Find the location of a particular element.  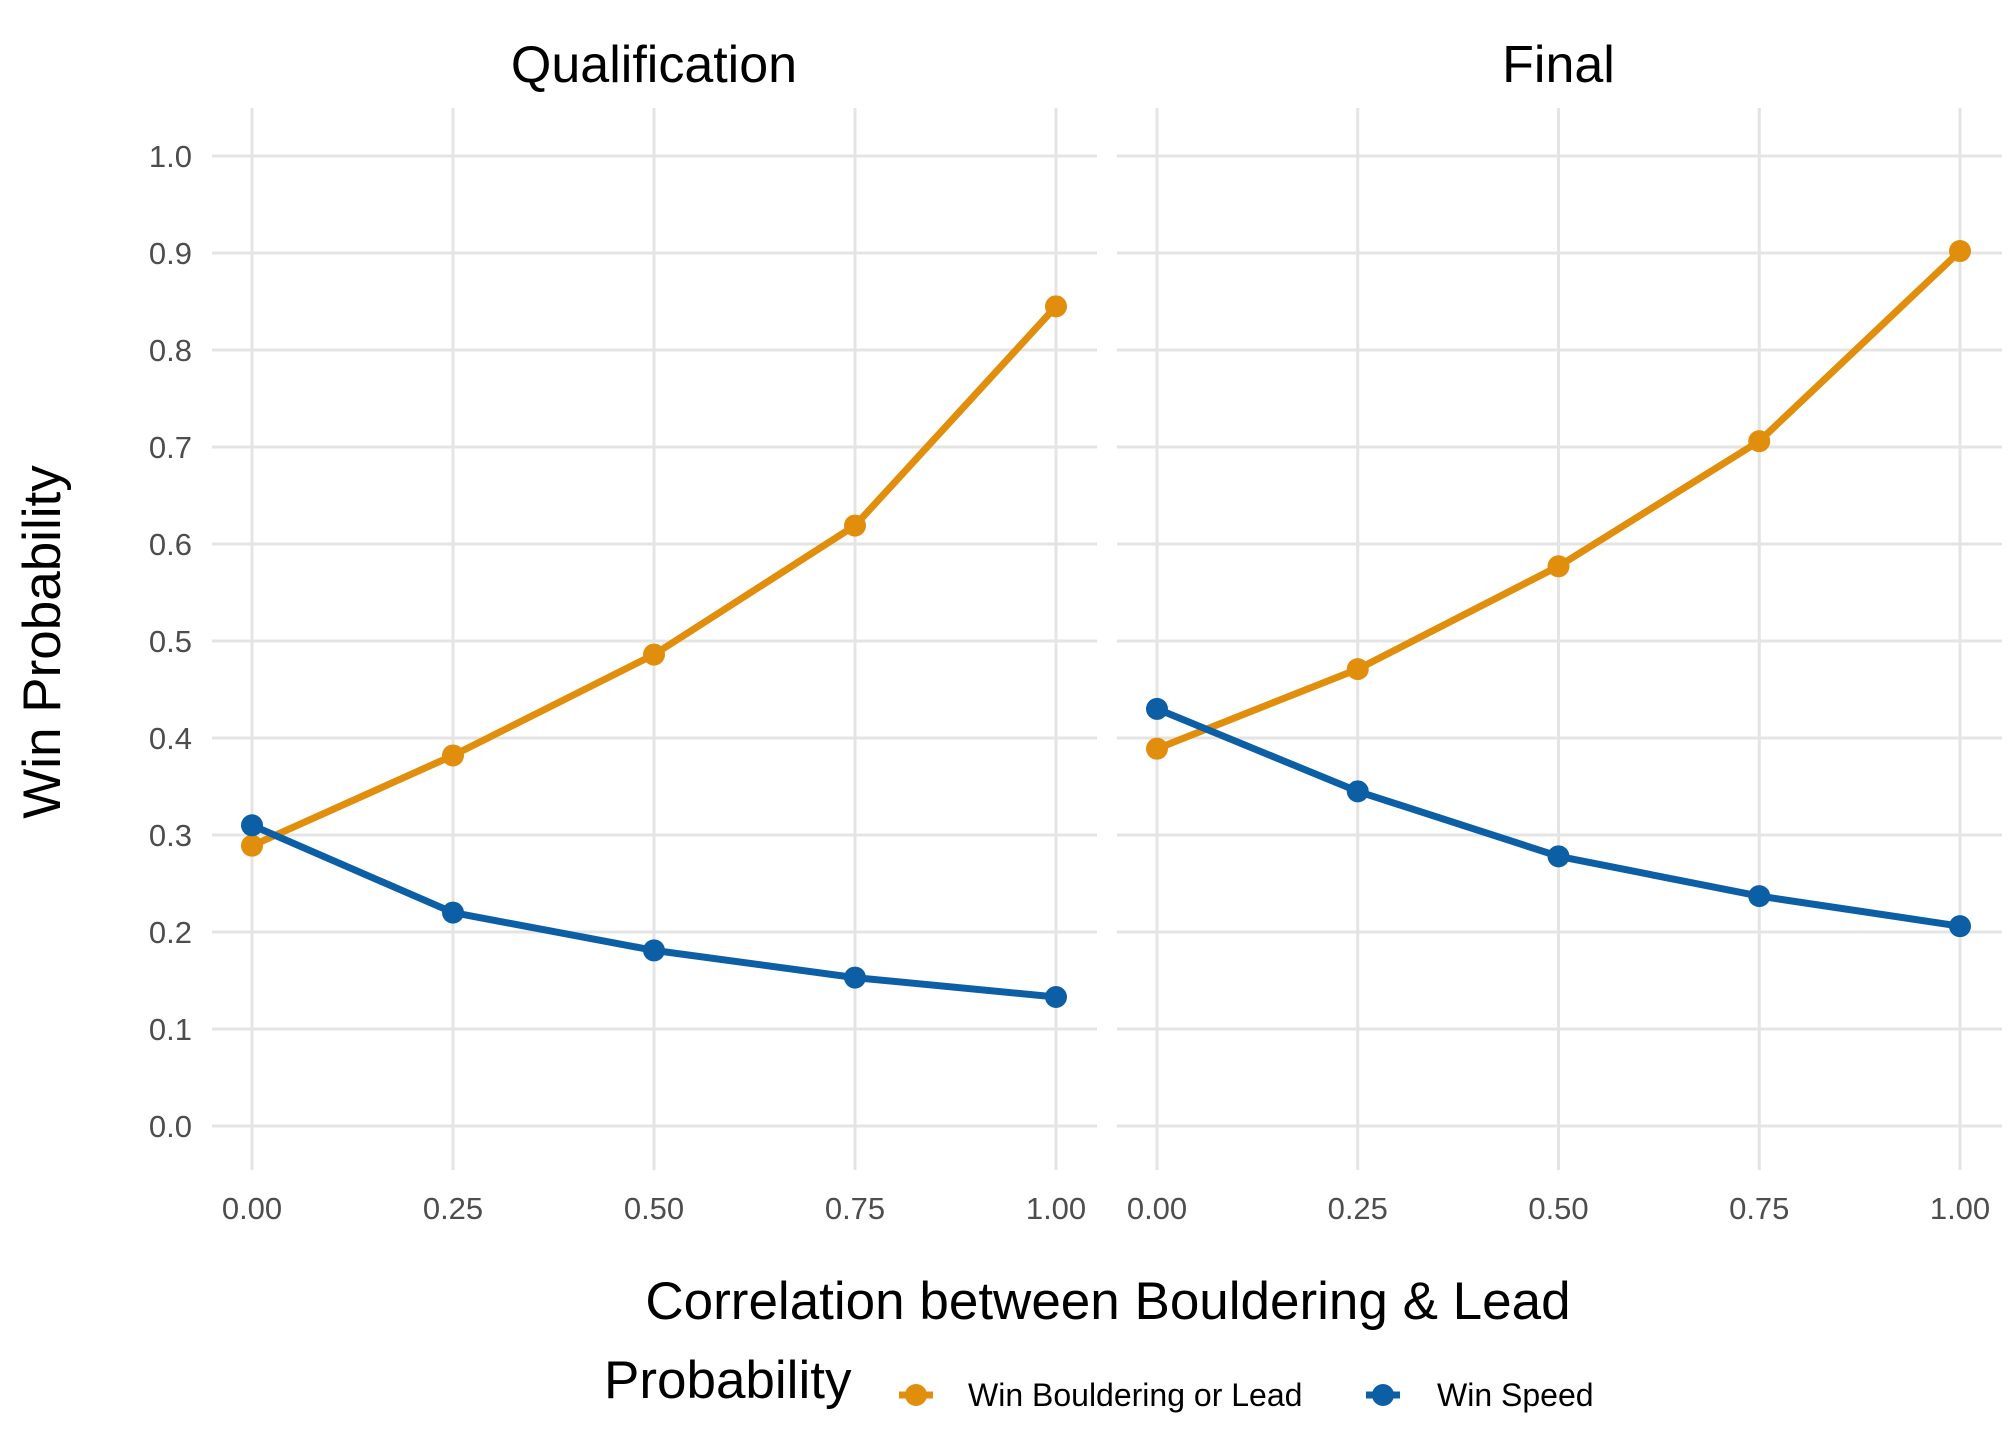

y-tick-label: 0.9 is located at coordinates (170, 253).